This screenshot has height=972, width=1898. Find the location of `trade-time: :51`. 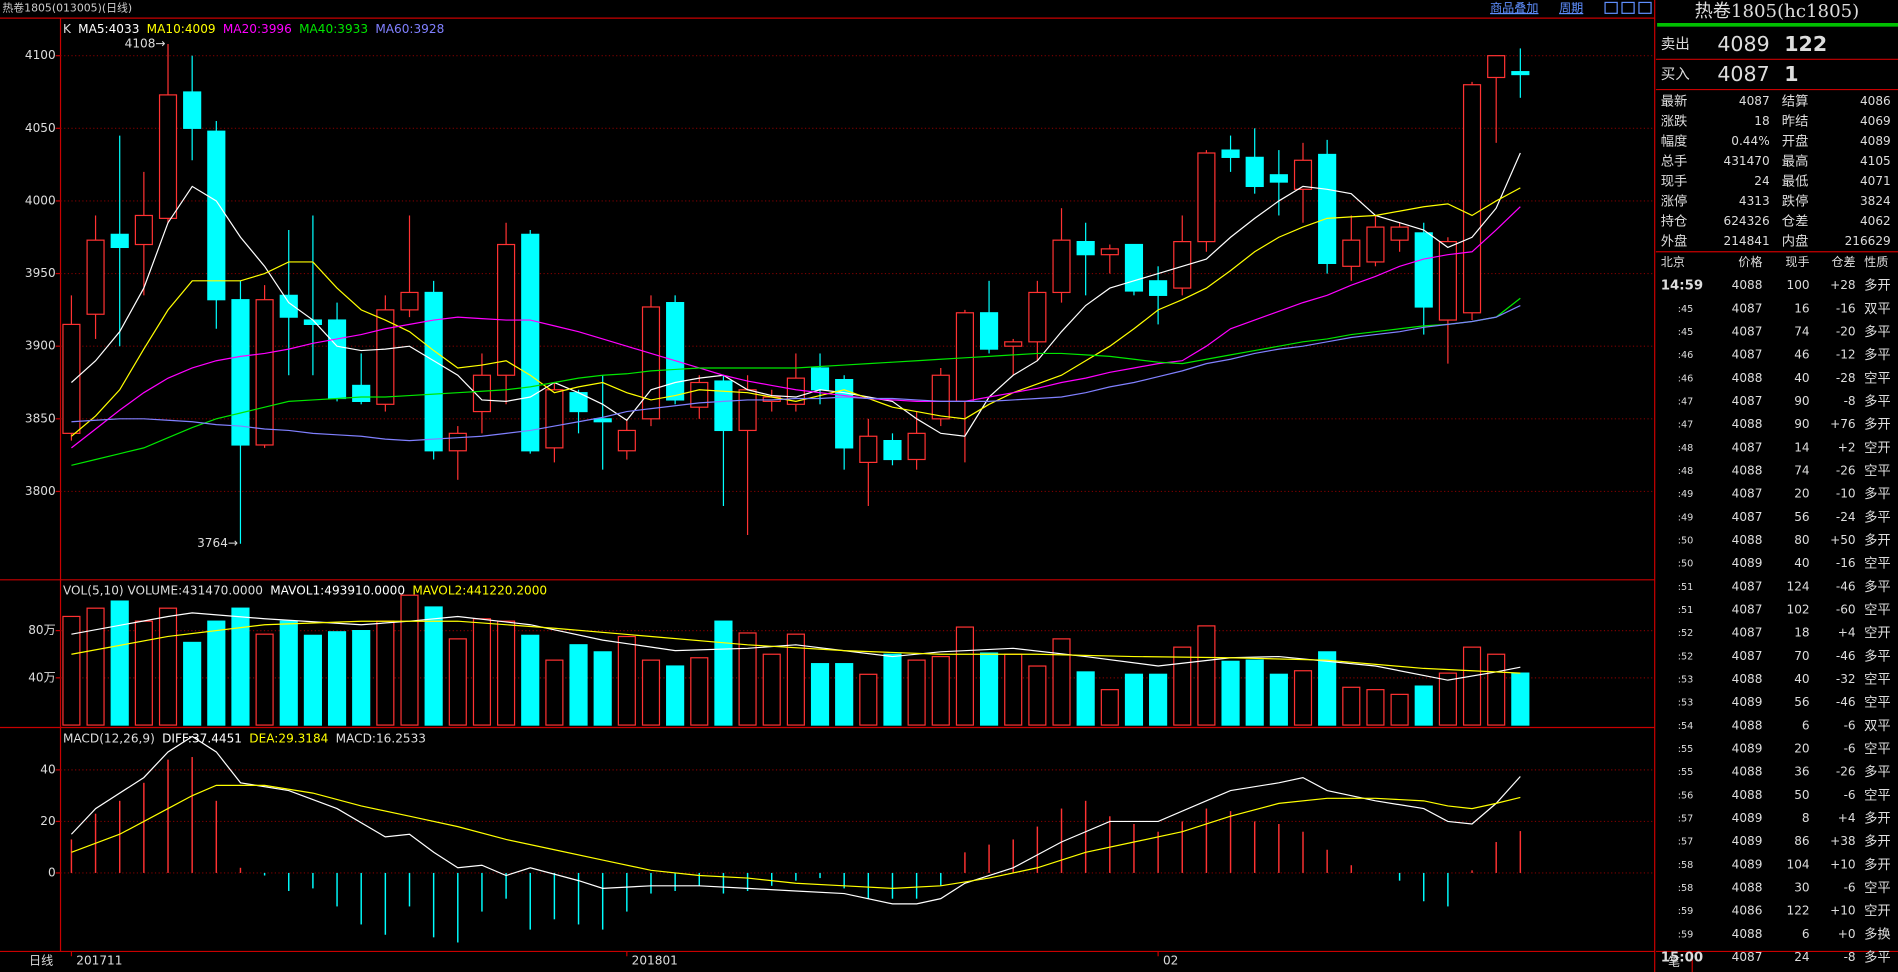

trade-time: :51 is located at coordinates (1686, 610).